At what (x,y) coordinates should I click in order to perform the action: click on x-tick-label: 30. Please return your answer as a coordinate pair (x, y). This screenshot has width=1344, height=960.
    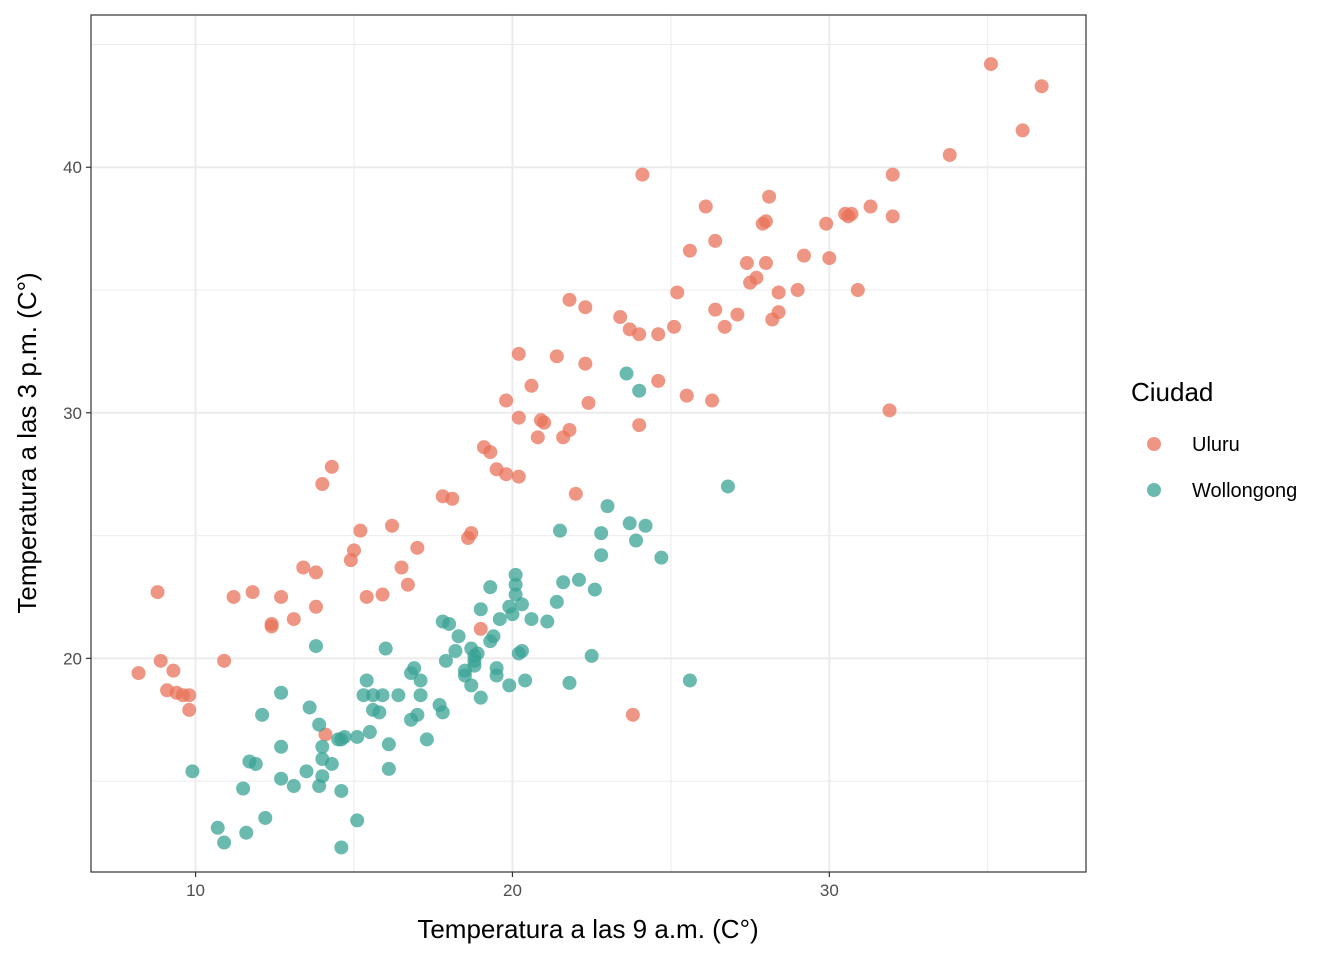
    Looking at the image, I should click on (829, 890).